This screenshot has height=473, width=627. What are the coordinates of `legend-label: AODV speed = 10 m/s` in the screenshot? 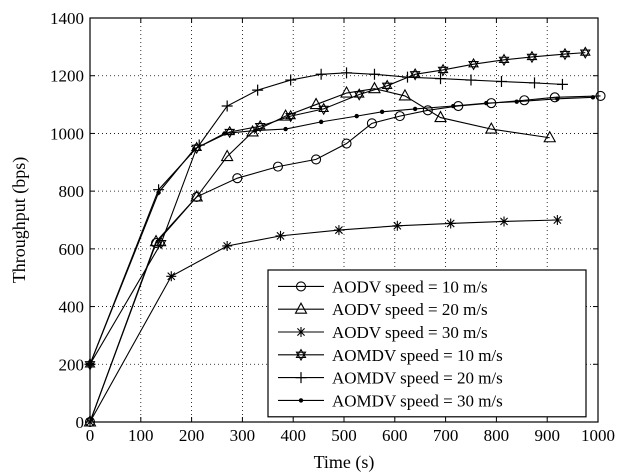 It's located at (410, 286).